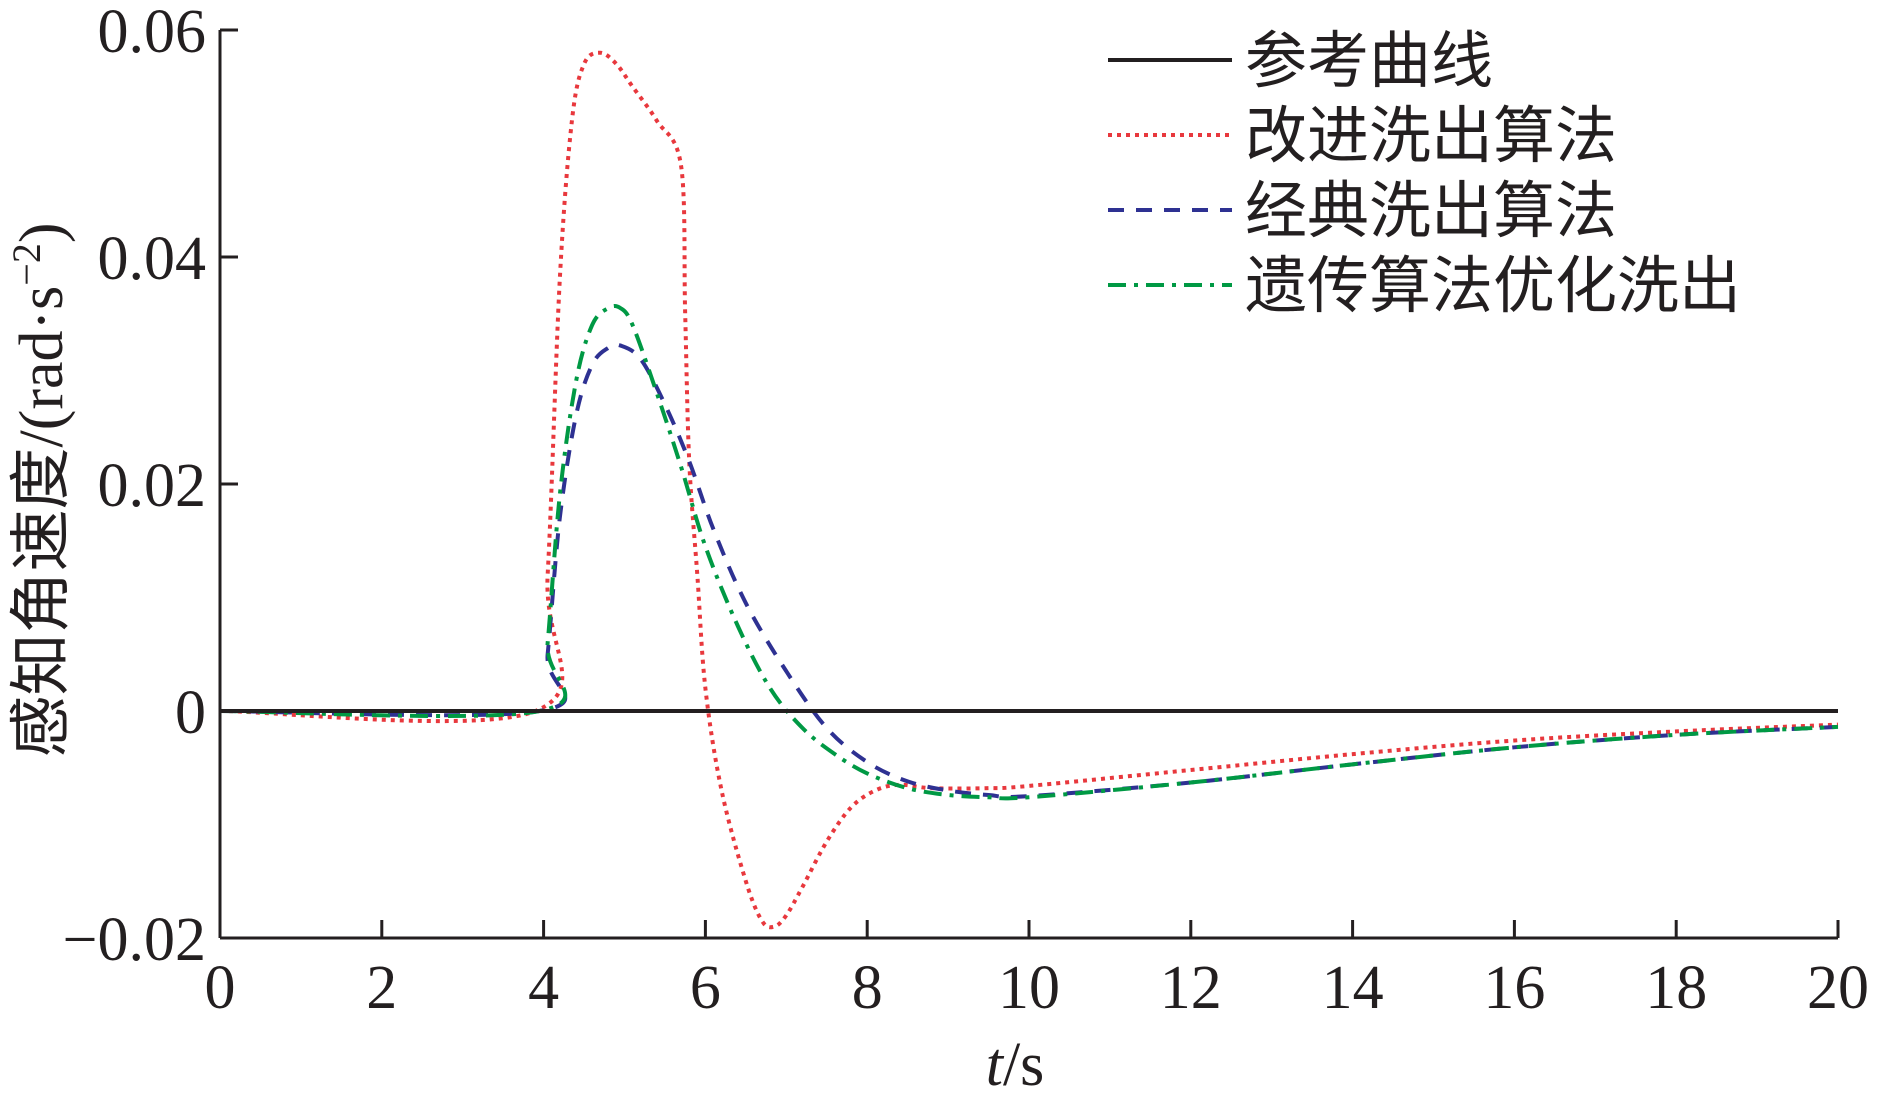 The image size is (1885, 1096). Describe the element at coordinates (1353, 988) in the screenshot. I see `x-tick-label: 14` at that location.